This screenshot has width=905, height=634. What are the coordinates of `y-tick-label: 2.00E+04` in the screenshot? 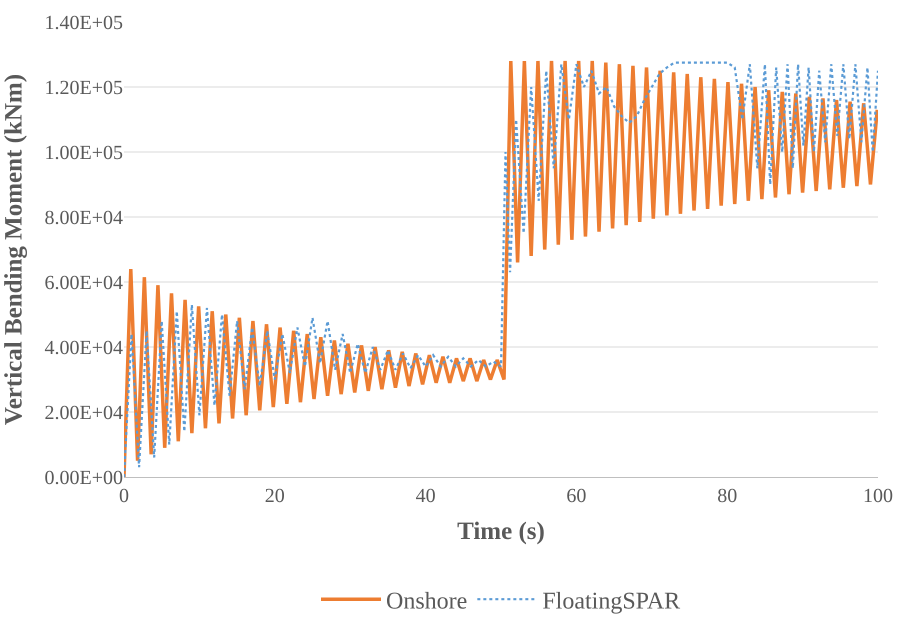 It's located at (83, 413).